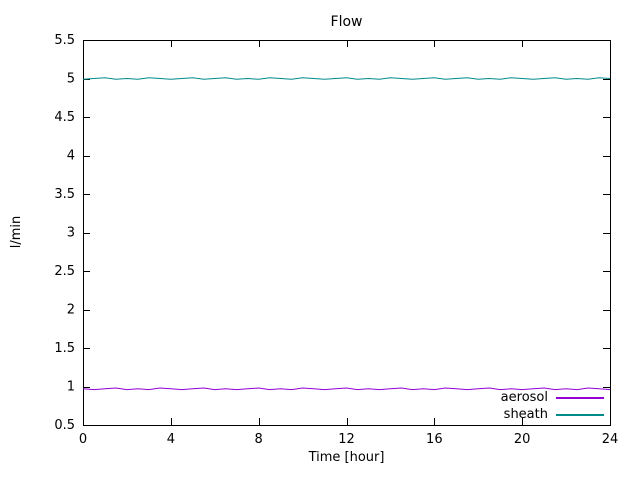 Image resolution: width=640 pixels, height=480 pixels. I want to click on aerosol-line-sample, so click(580, 397).